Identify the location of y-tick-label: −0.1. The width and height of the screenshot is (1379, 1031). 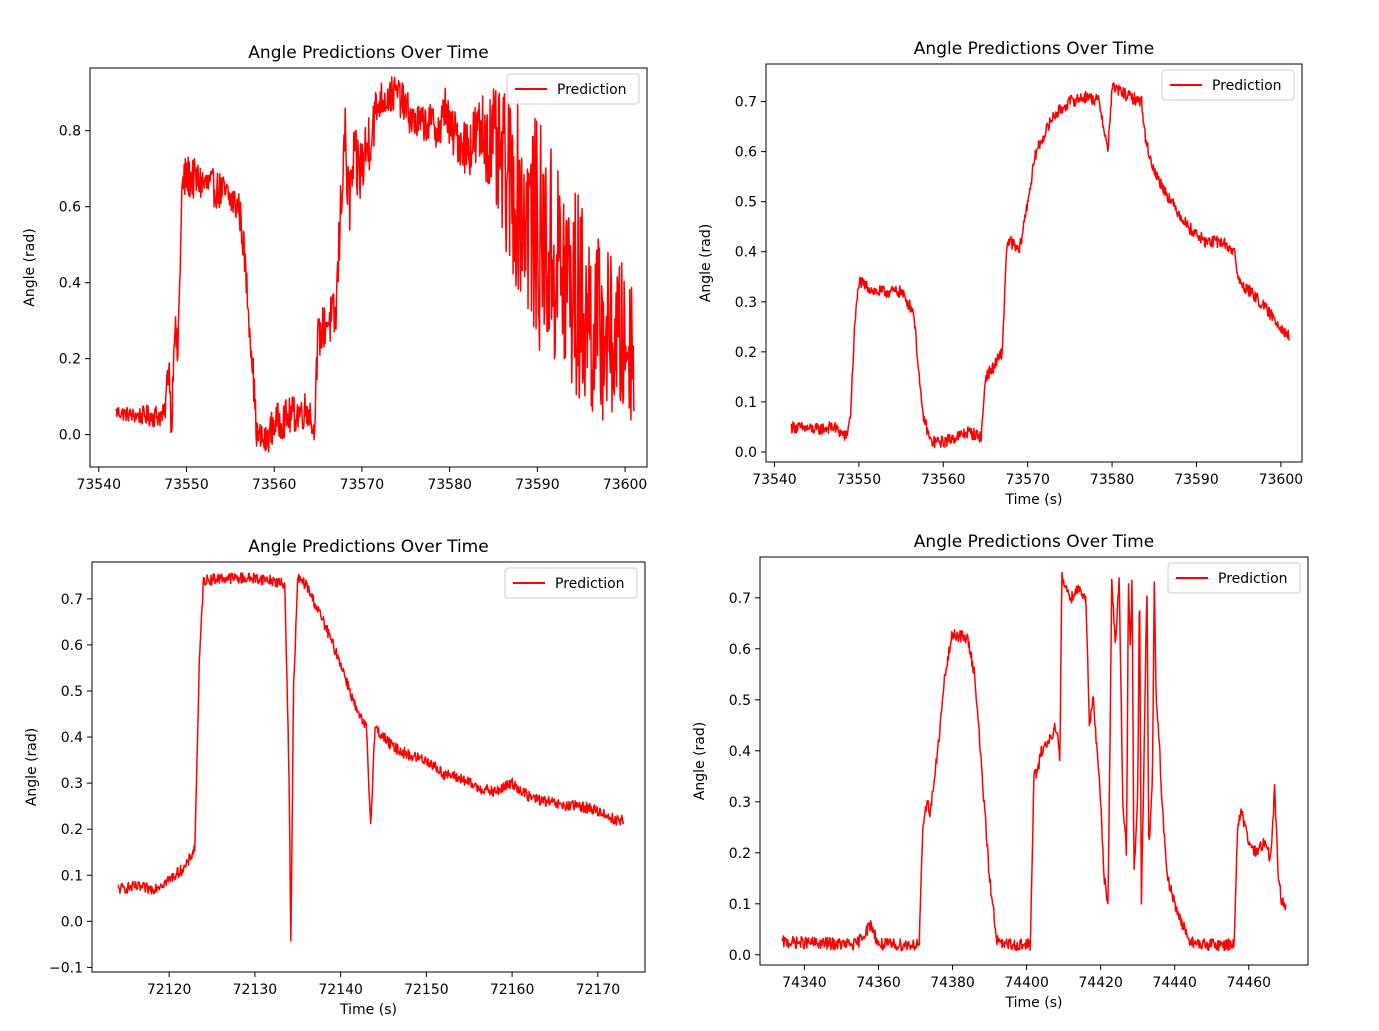
(66, 968).